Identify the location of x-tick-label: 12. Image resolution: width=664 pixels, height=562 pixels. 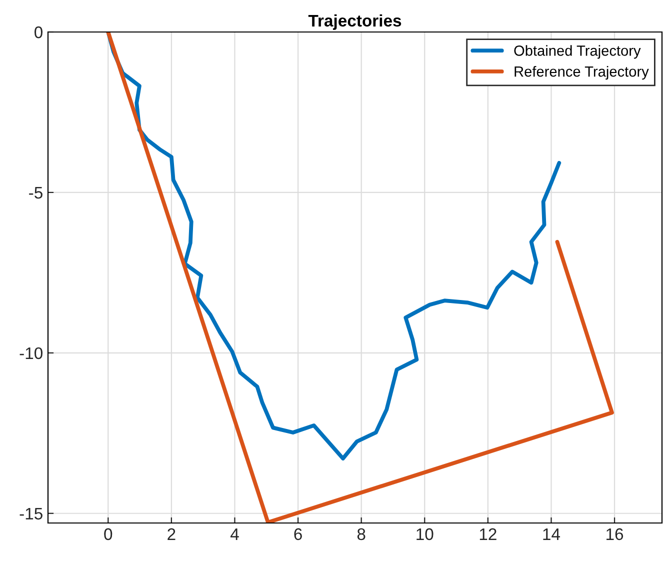
(488, 534).